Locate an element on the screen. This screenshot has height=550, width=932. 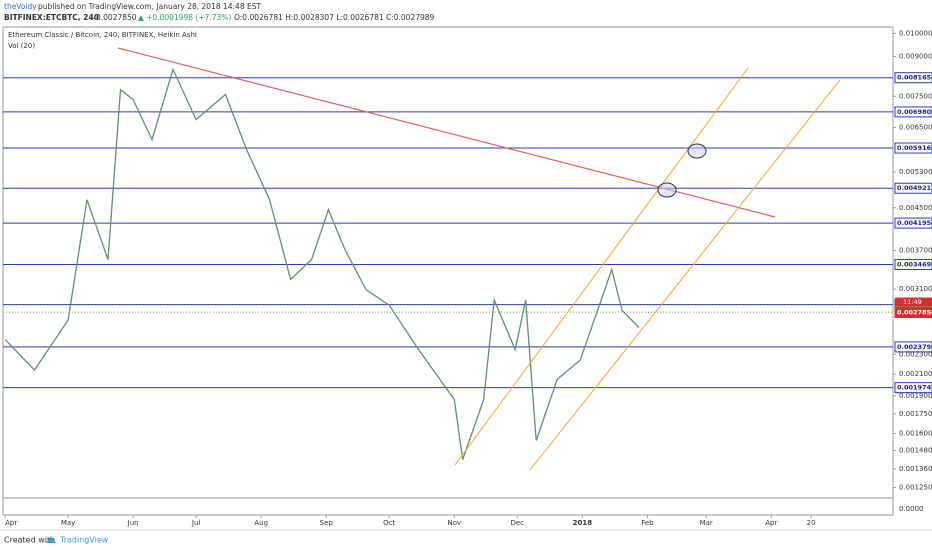
price-box-label: 0.0019743 is located at coordinates (914, 388).